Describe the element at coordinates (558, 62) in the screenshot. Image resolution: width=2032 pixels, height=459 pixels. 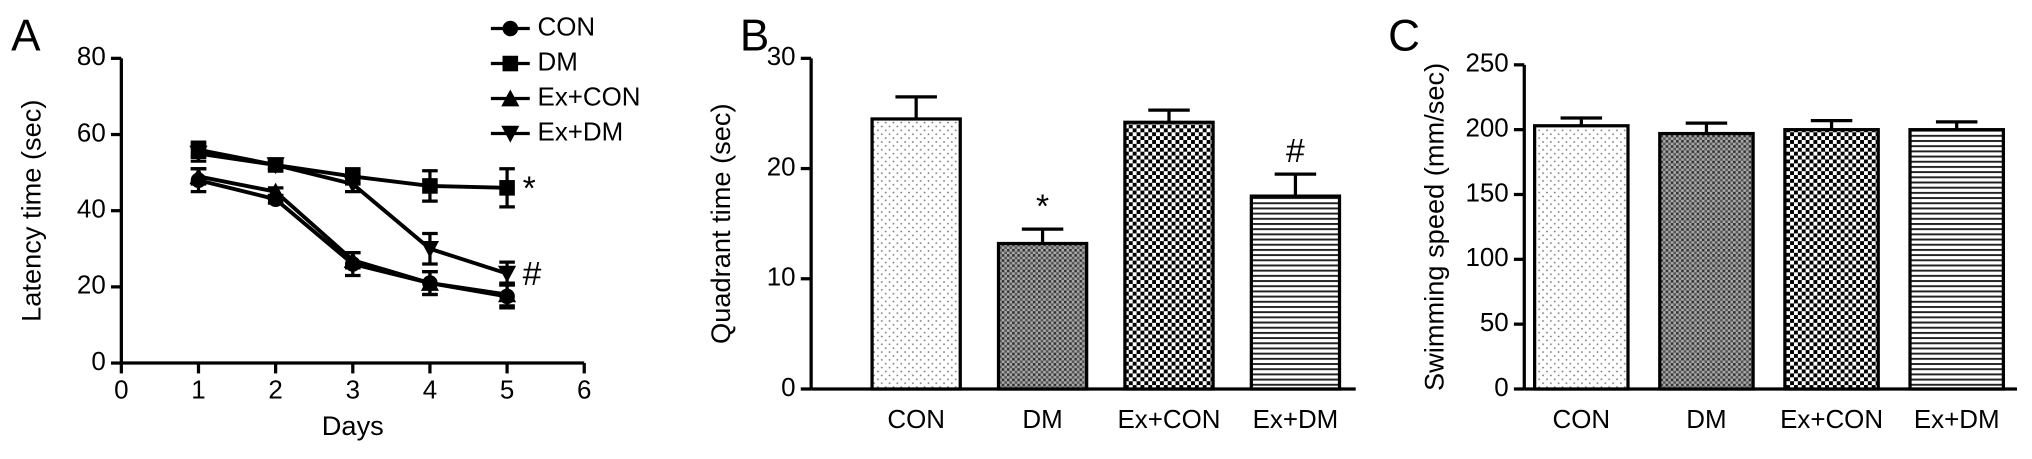
I see `legend-label: DM` at that location.